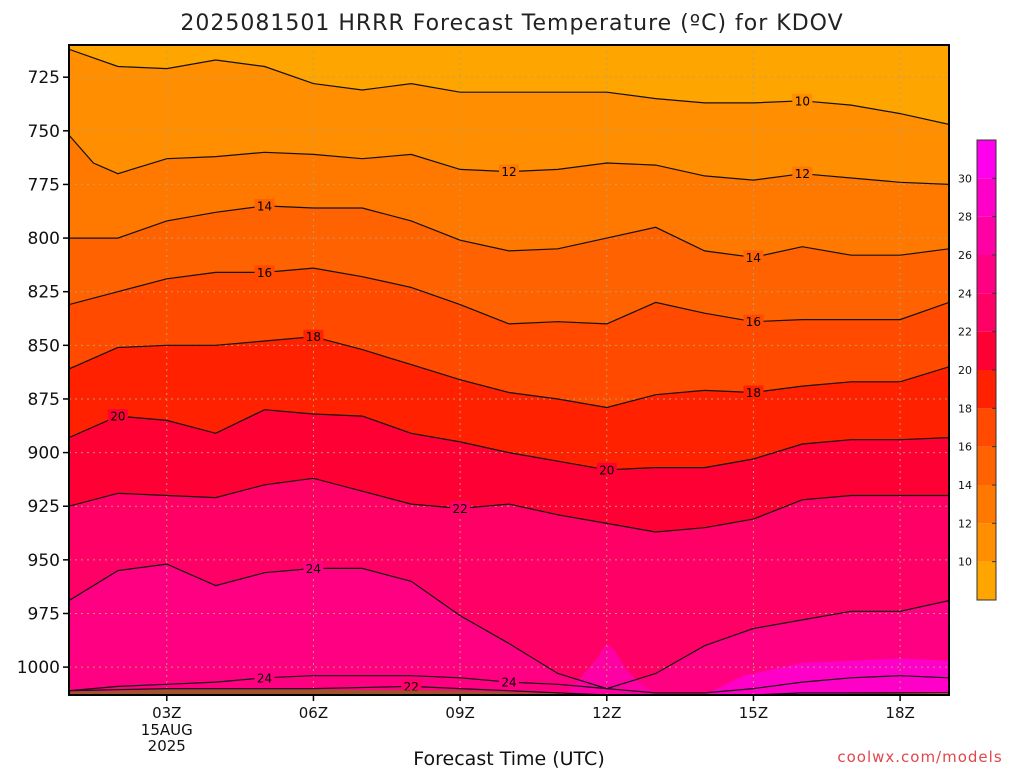 This screenshot has height=768, width=1024. I want to click on y-tick-label: 900, so click(44, 454).